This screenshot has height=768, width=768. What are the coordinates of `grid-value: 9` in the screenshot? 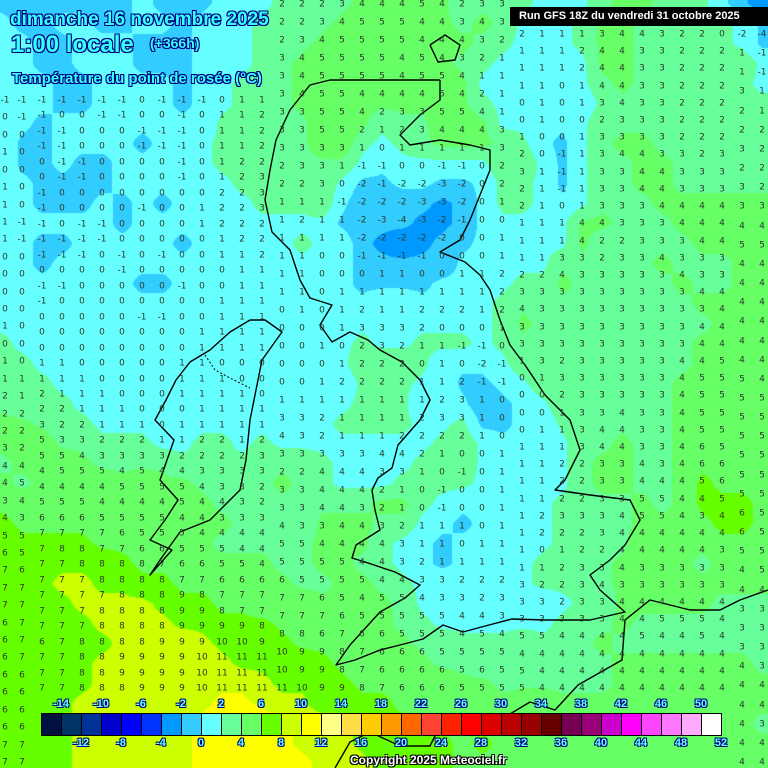 It's located at (182, 688).